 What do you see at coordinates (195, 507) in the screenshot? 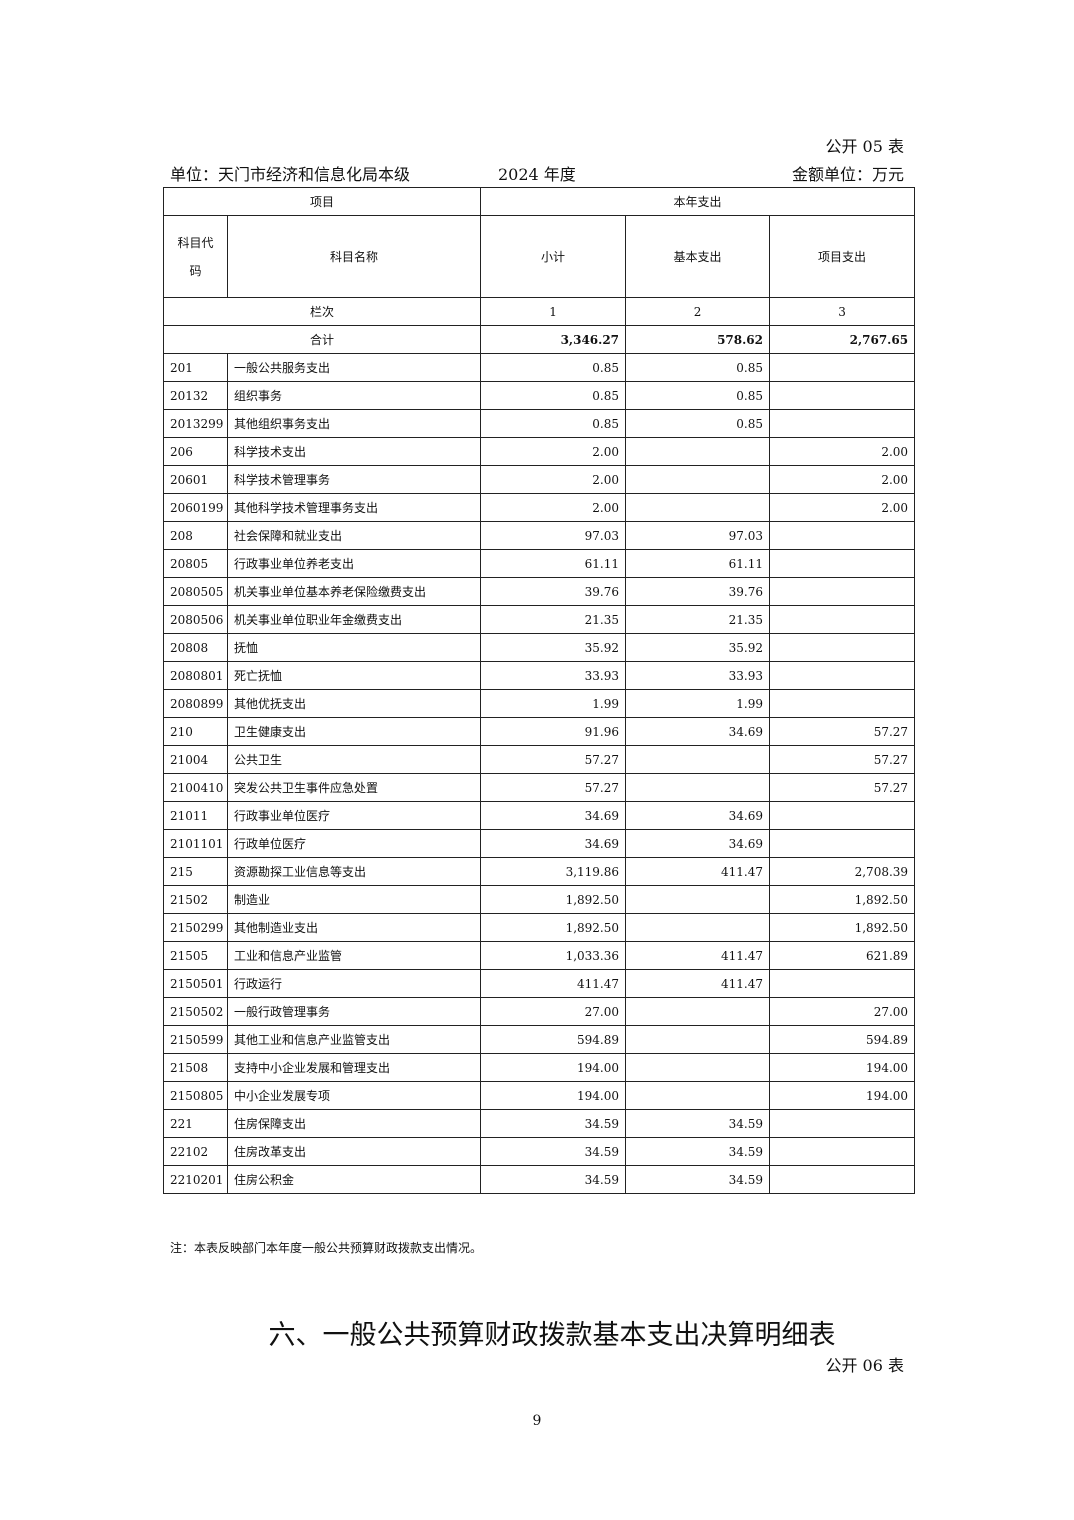
I see `row-code: 2060199` at bounding box center [195, 507].